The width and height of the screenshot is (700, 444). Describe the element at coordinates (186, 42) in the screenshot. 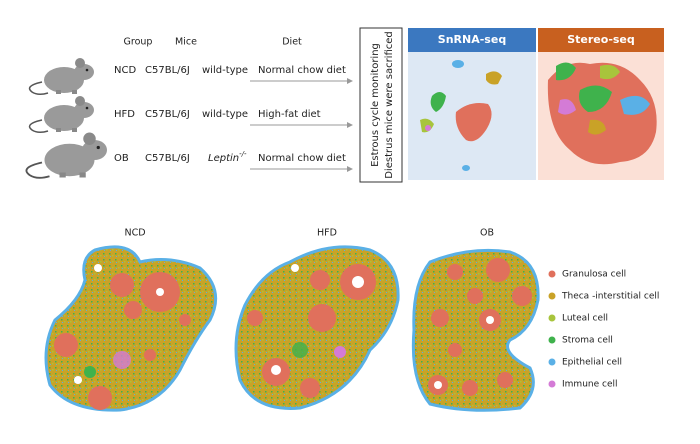

I see `header: Mice` at that location.